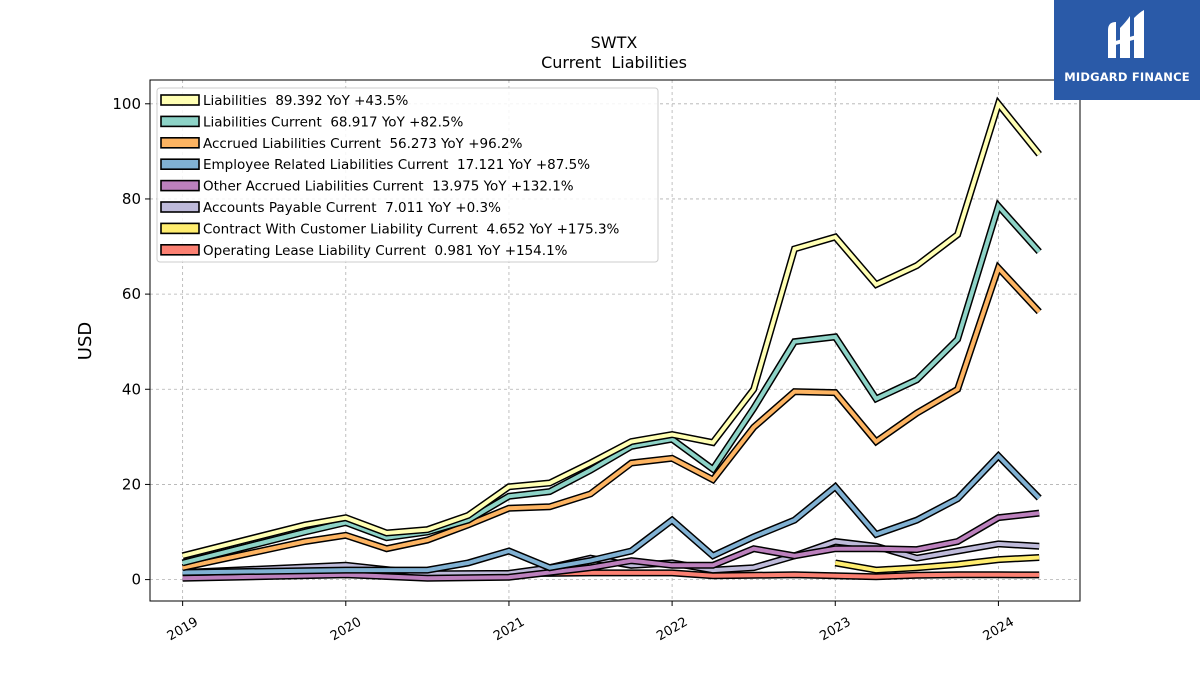  What do you see at coordinates (1126, 34) in the screenshot?
I see `midgard-logo-icon` at bounding box center [1126, 34].